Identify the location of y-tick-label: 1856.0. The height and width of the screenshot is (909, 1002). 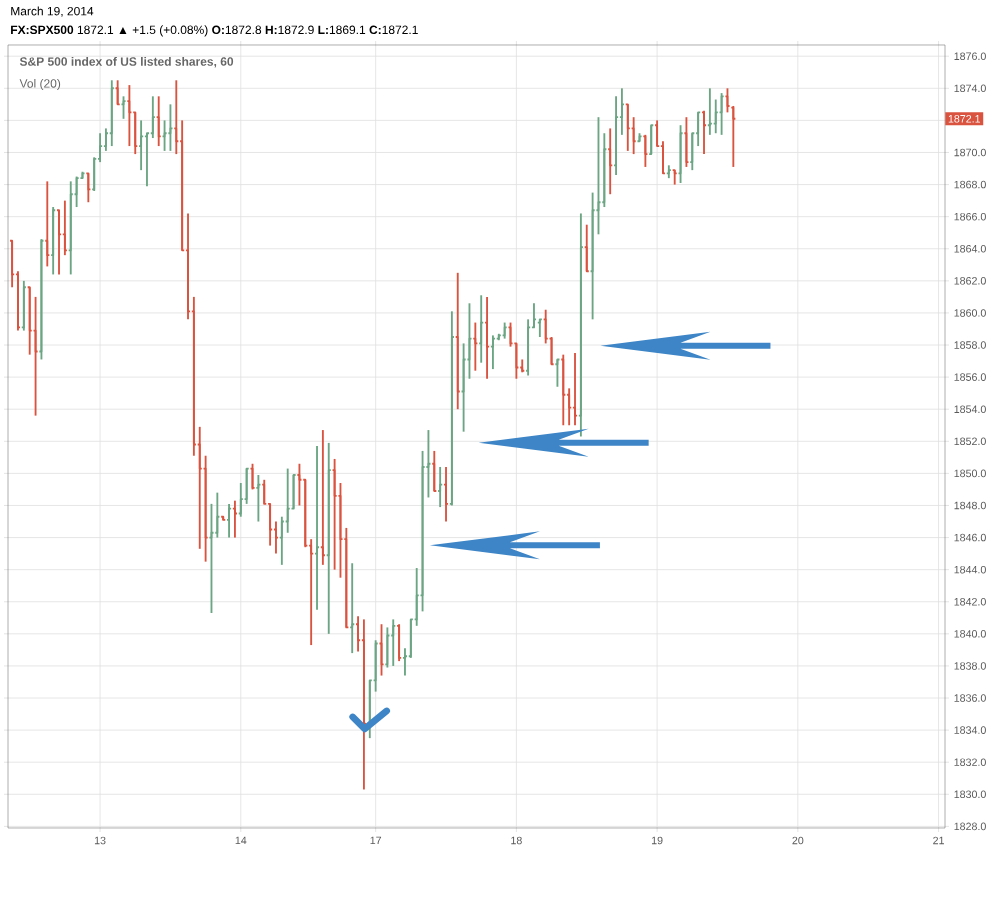
(970, 377).